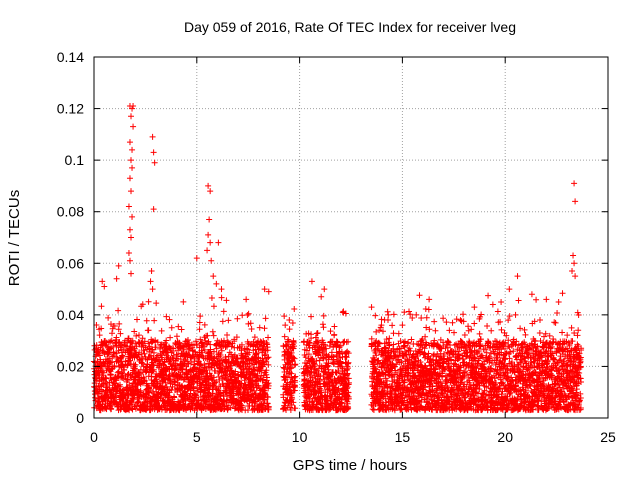 The image size is (640, 480). What do you see at coordinates (403, 437) in the screenshot?
I see `x-tick-label: 15` at bounding box center [403, 437].